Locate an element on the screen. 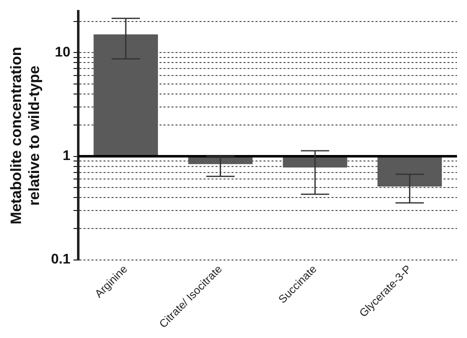 The width and height of the screenshot is (467, 338). y-tick-label: 10 is located at coordinates (62, 51).